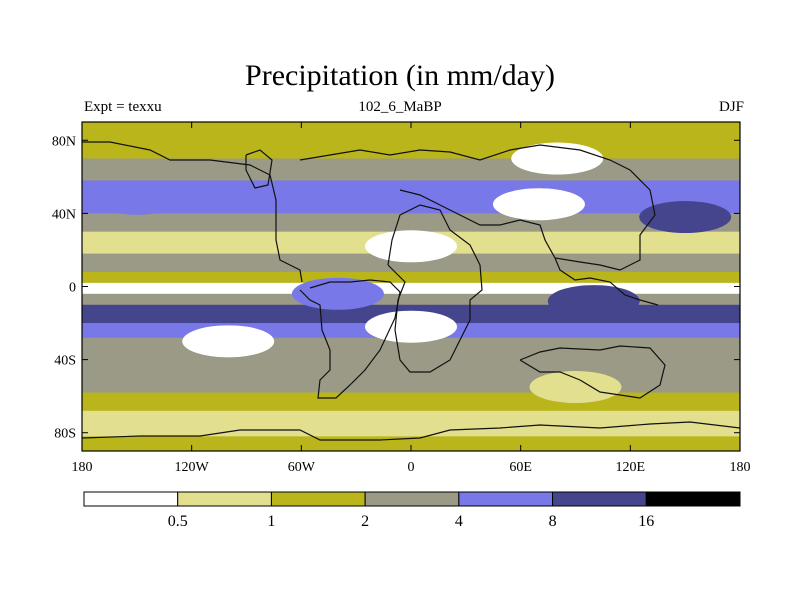 The height and width of the screenshot is (600, 800). Describe the element at coordinates (72, 288) in the screenshot. I see `lat-tick-label: 0` at that location.